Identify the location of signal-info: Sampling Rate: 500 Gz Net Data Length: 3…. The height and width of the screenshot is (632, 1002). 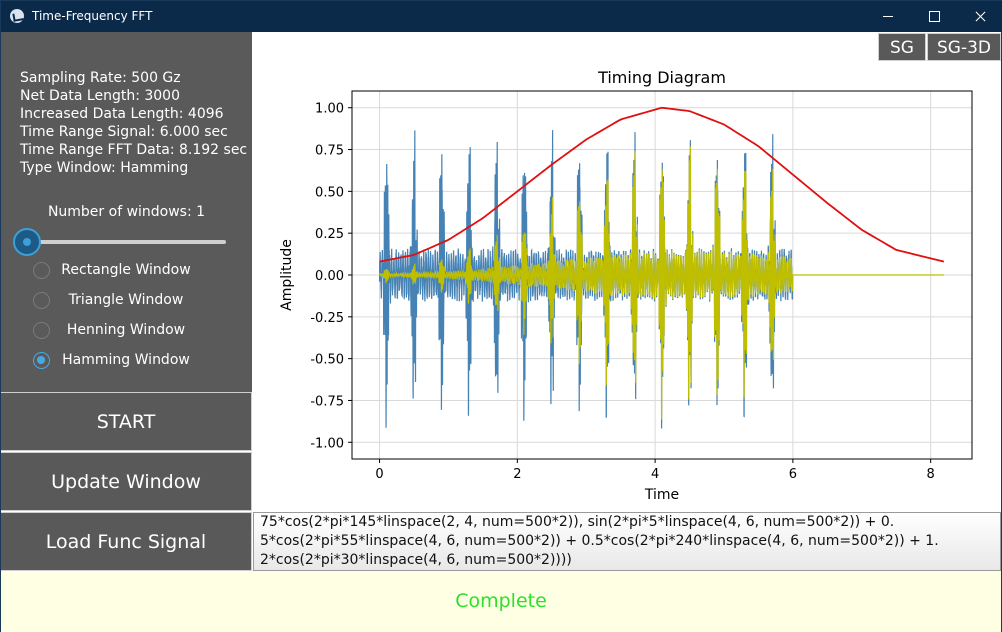
(133, 123).